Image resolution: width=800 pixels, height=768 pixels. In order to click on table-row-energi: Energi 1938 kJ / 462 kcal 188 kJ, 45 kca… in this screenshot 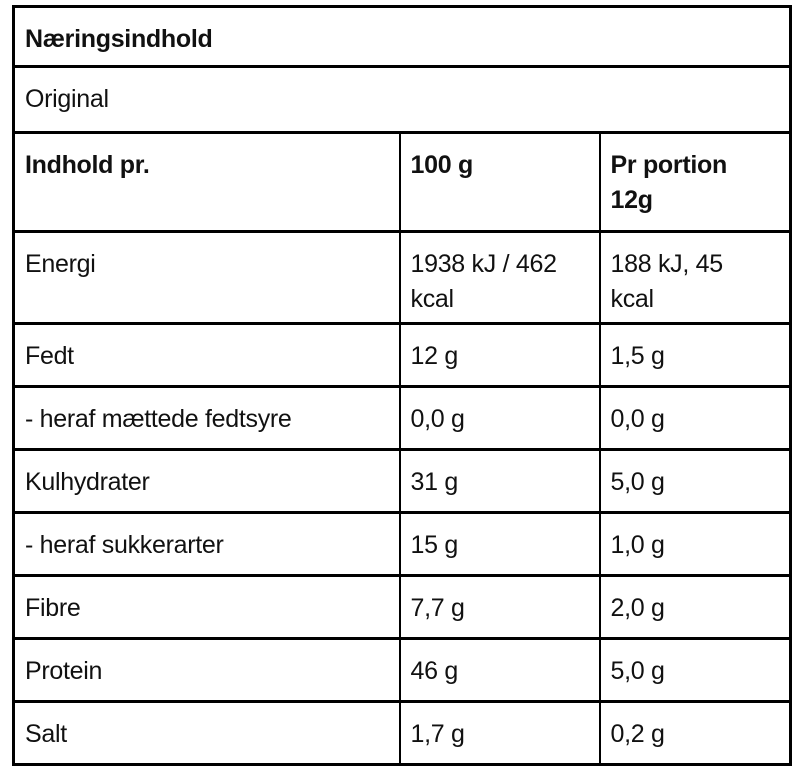, I will do `click(402, 277)`.